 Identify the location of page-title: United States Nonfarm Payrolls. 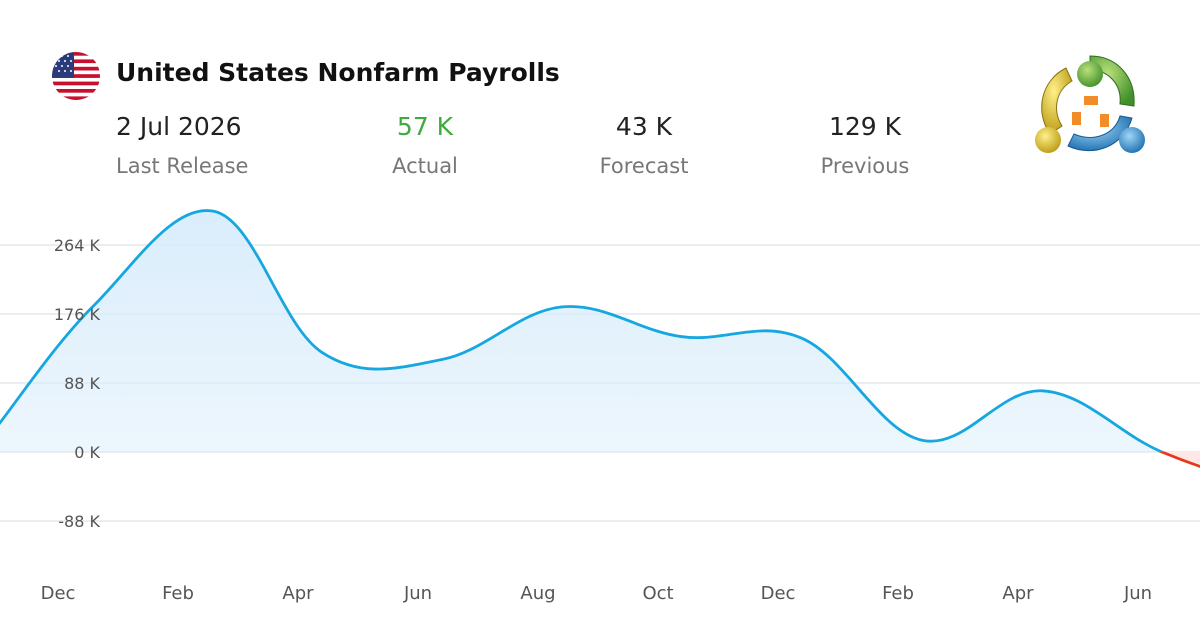
(338, 72).